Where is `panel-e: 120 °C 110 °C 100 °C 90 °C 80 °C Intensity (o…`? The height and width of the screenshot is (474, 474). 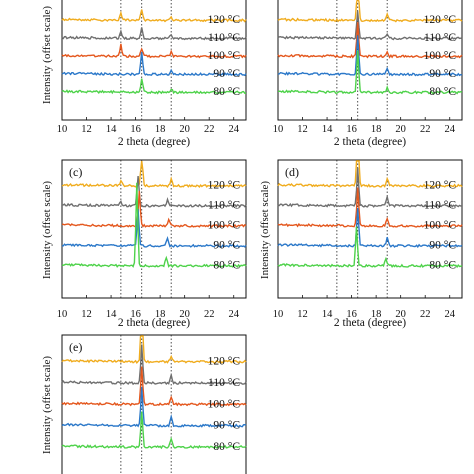
panel-e: 120 °C 110 °C 100 °C 90 °C 80 °C Intensity (o… is located at coordinates (144, 404).